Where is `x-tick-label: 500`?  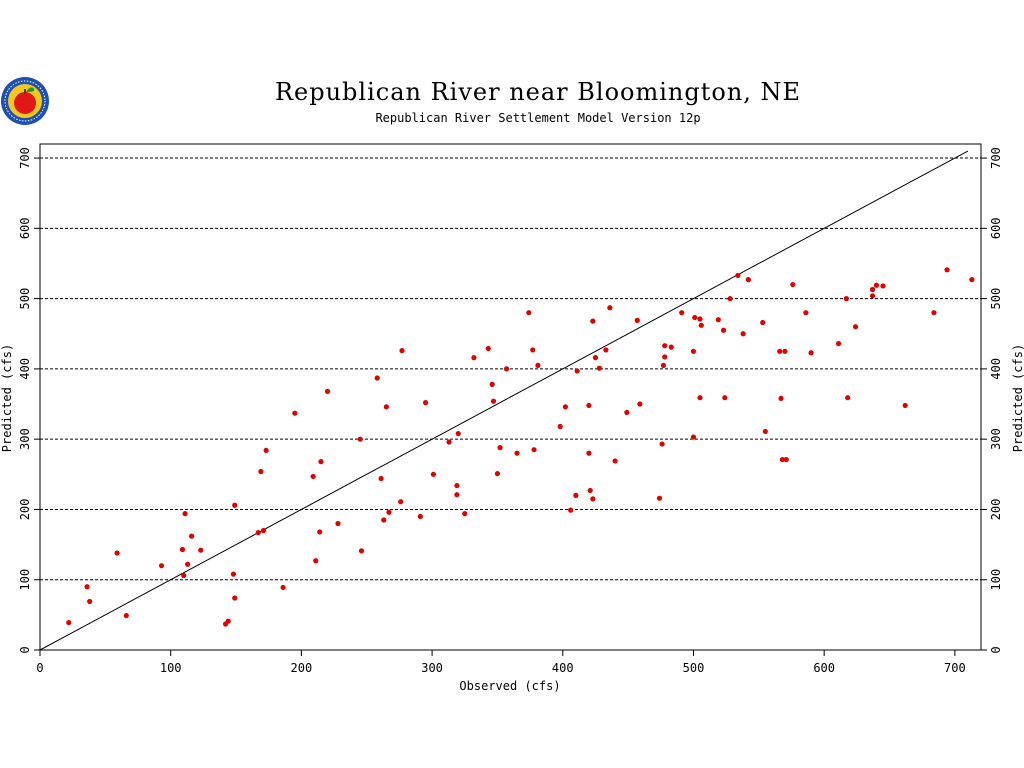
x-tick-label: 500 is located at coordinates (694, 668).